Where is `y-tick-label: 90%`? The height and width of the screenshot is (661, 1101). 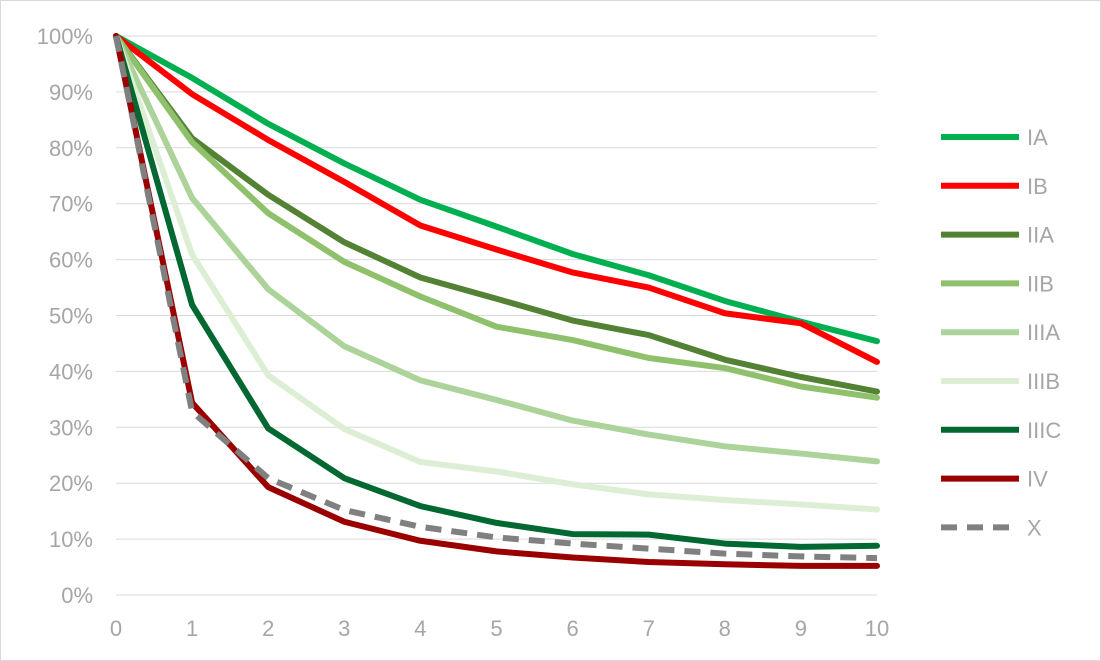 y-tick-label: 90% is located at coordinates (71, 92).